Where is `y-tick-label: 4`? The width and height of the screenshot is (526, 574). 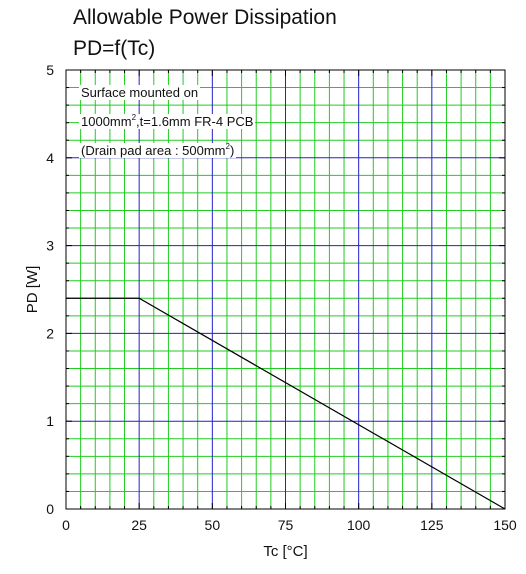 y-tick-label: 4 is located at coordinates (50, 158).